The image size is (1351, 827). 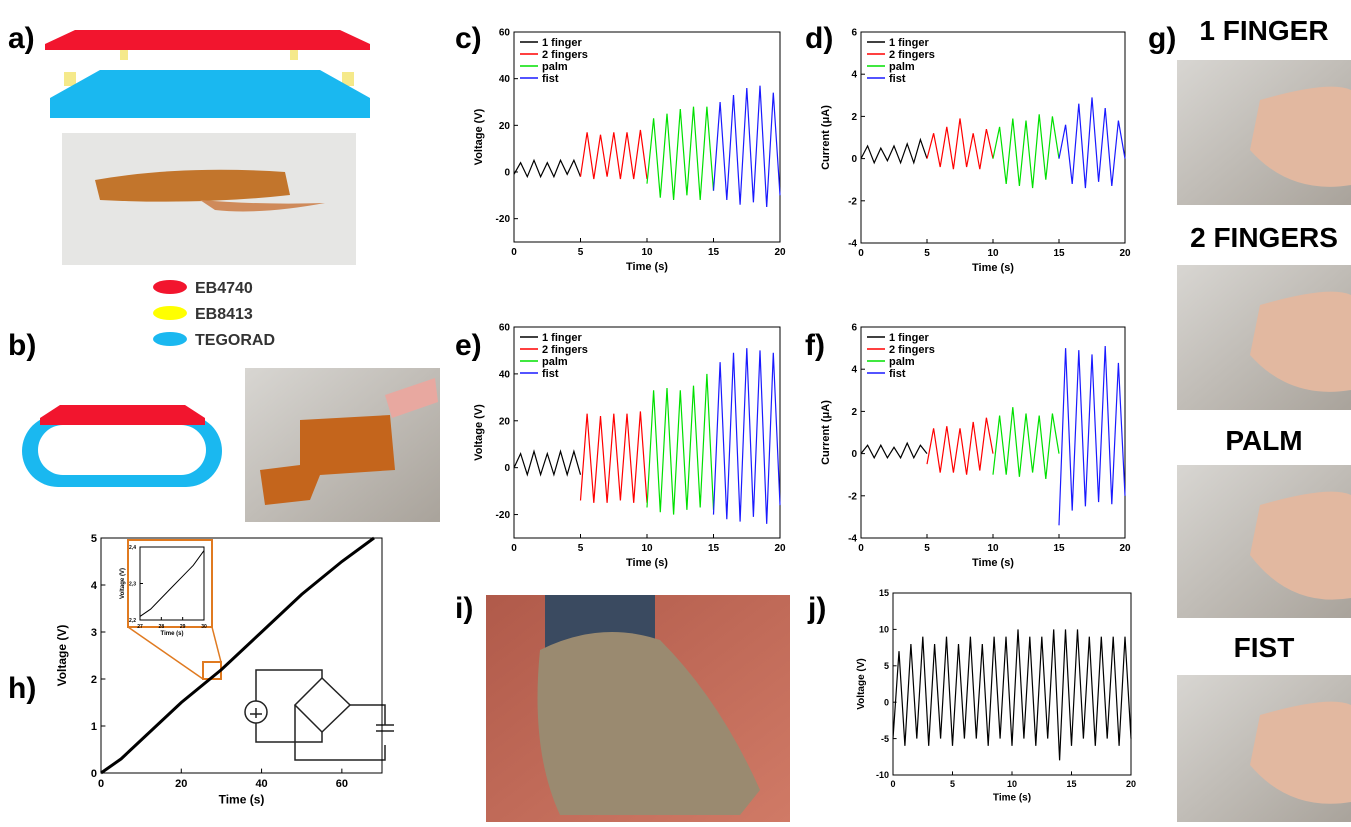 What do you see at coordinates (140, 627) in the screenshot?
I see `x-tick-label: 27` at bounding box center [140, 627].